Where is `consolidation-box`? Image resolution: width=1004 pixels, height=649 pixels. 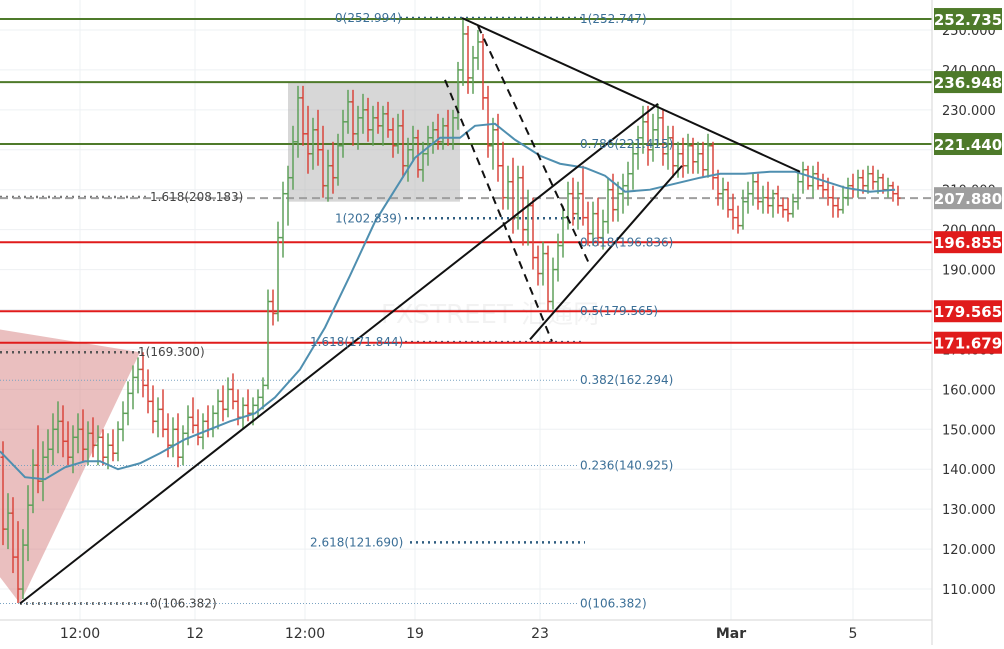
consolidation-box is located at coordinates (374, 141).